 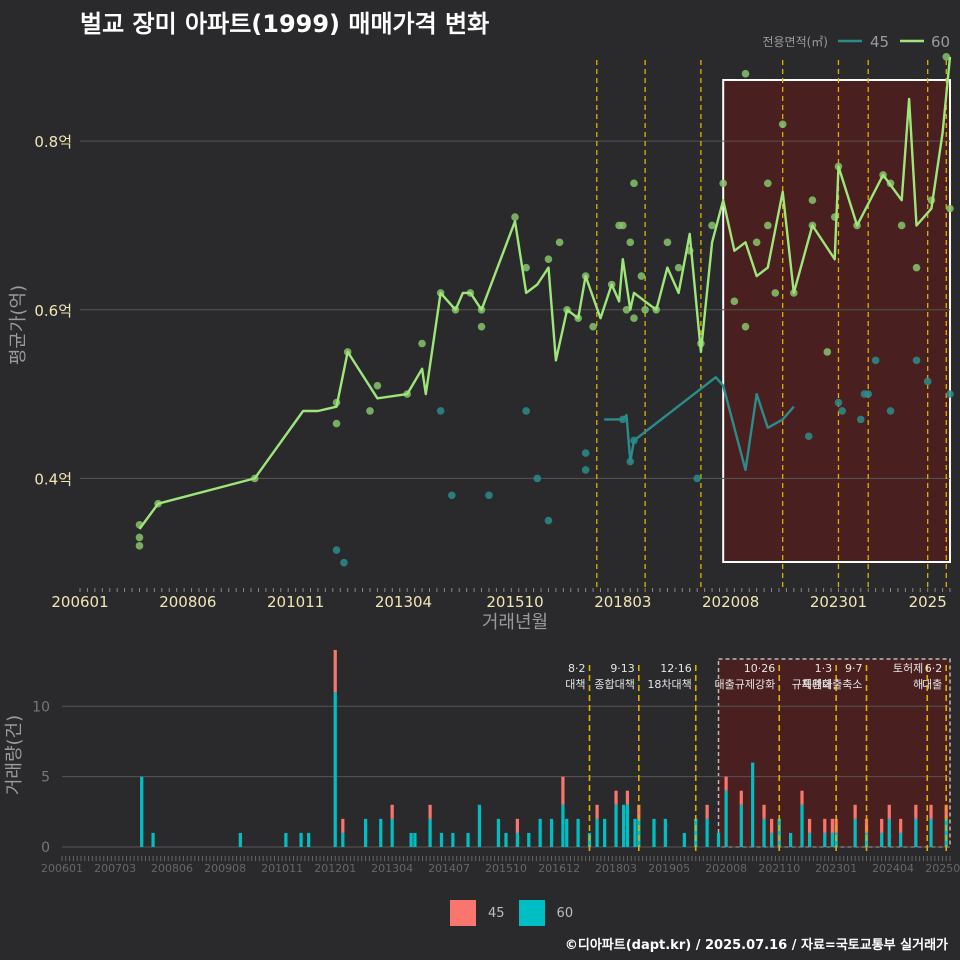 I want to click on y-tick-label: 0.6억, so click(x=53, y=311).